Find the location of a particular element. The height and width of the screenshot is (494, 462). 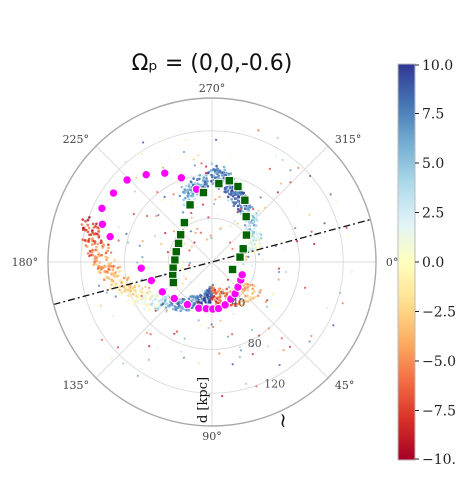

angular-gridline is located at coordinates (270, 320).